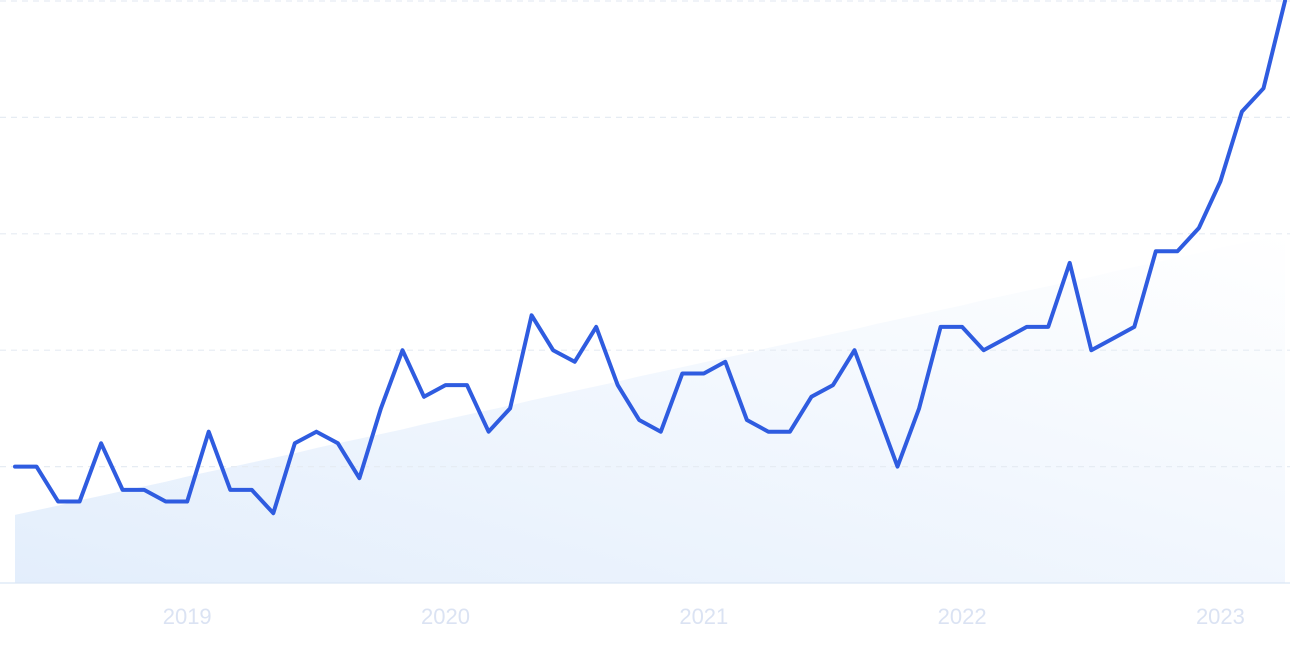 This screenshot has height=645, width=1290. I want to click on x-tick-label: 2019, so click(187, 616).